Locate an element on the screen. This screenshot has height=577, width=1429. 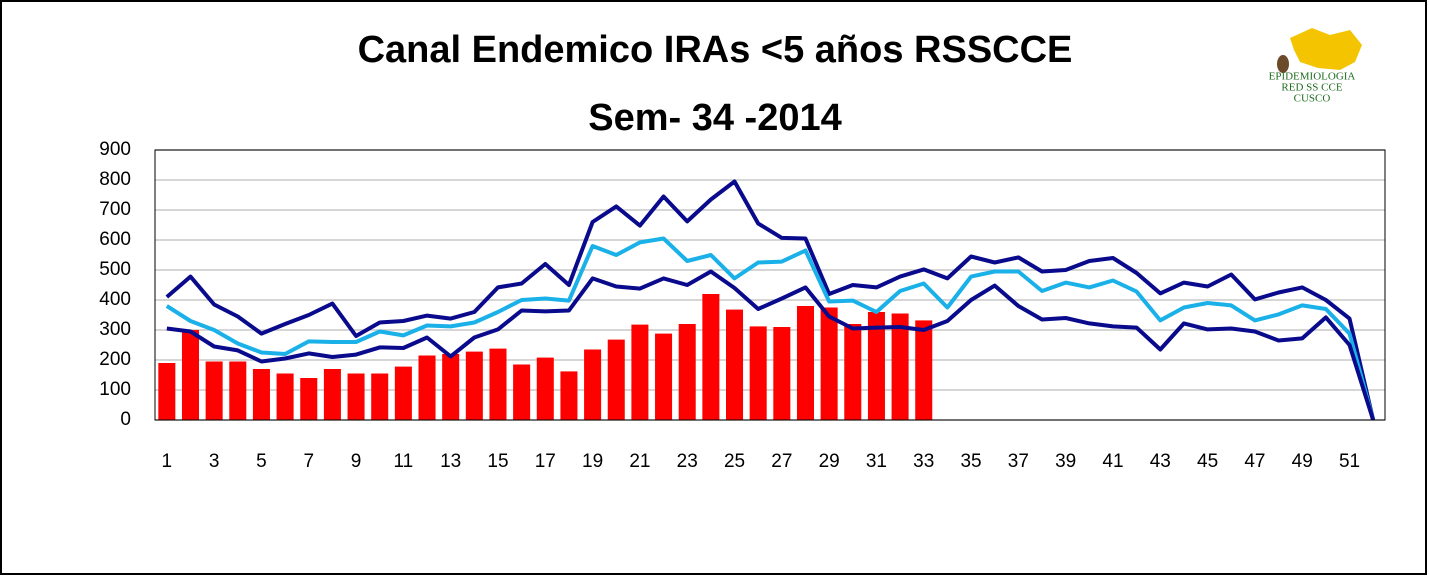
x-tick-label: 49 is located at coordinates (1302, 461).